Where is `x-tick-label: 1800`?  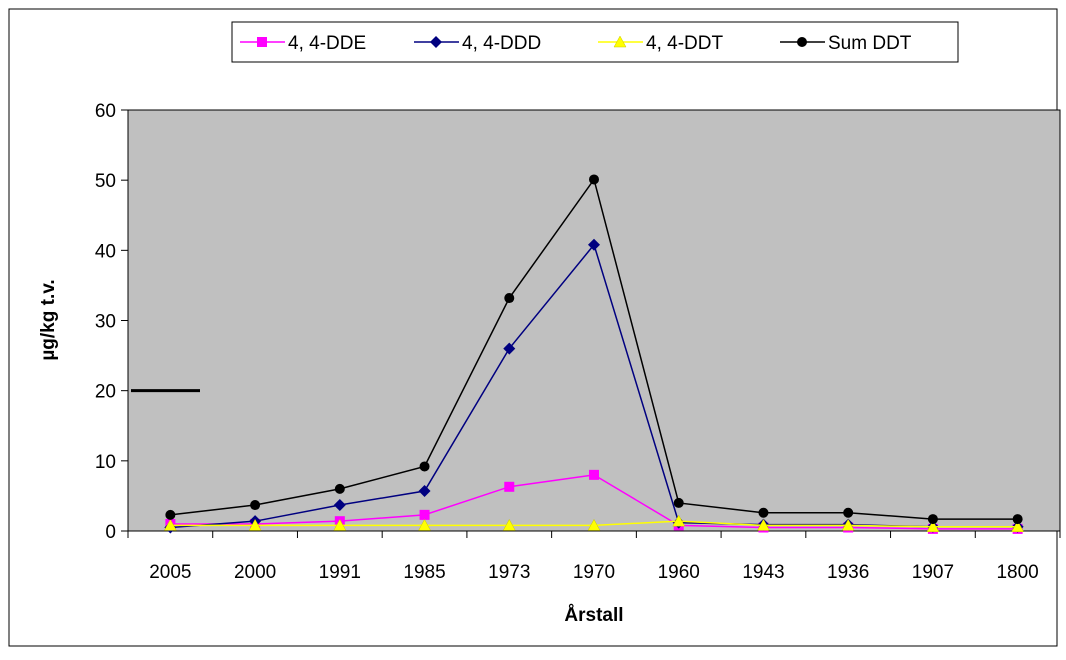
x-tick-label: 1800 is located at coordinates (1017, 572).